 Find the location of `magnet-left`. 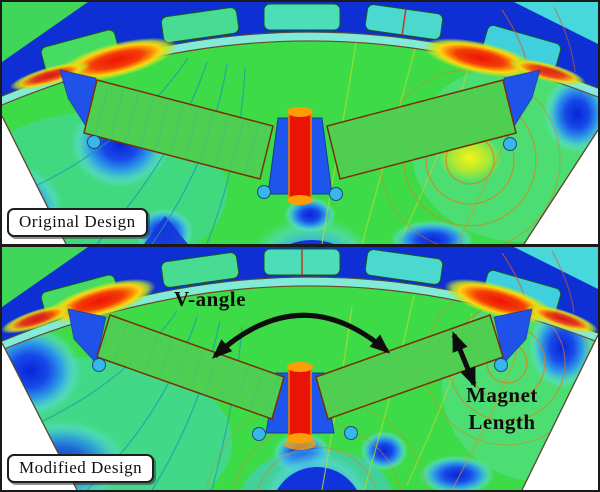

magnet-left is located at coordinates (178, 129).